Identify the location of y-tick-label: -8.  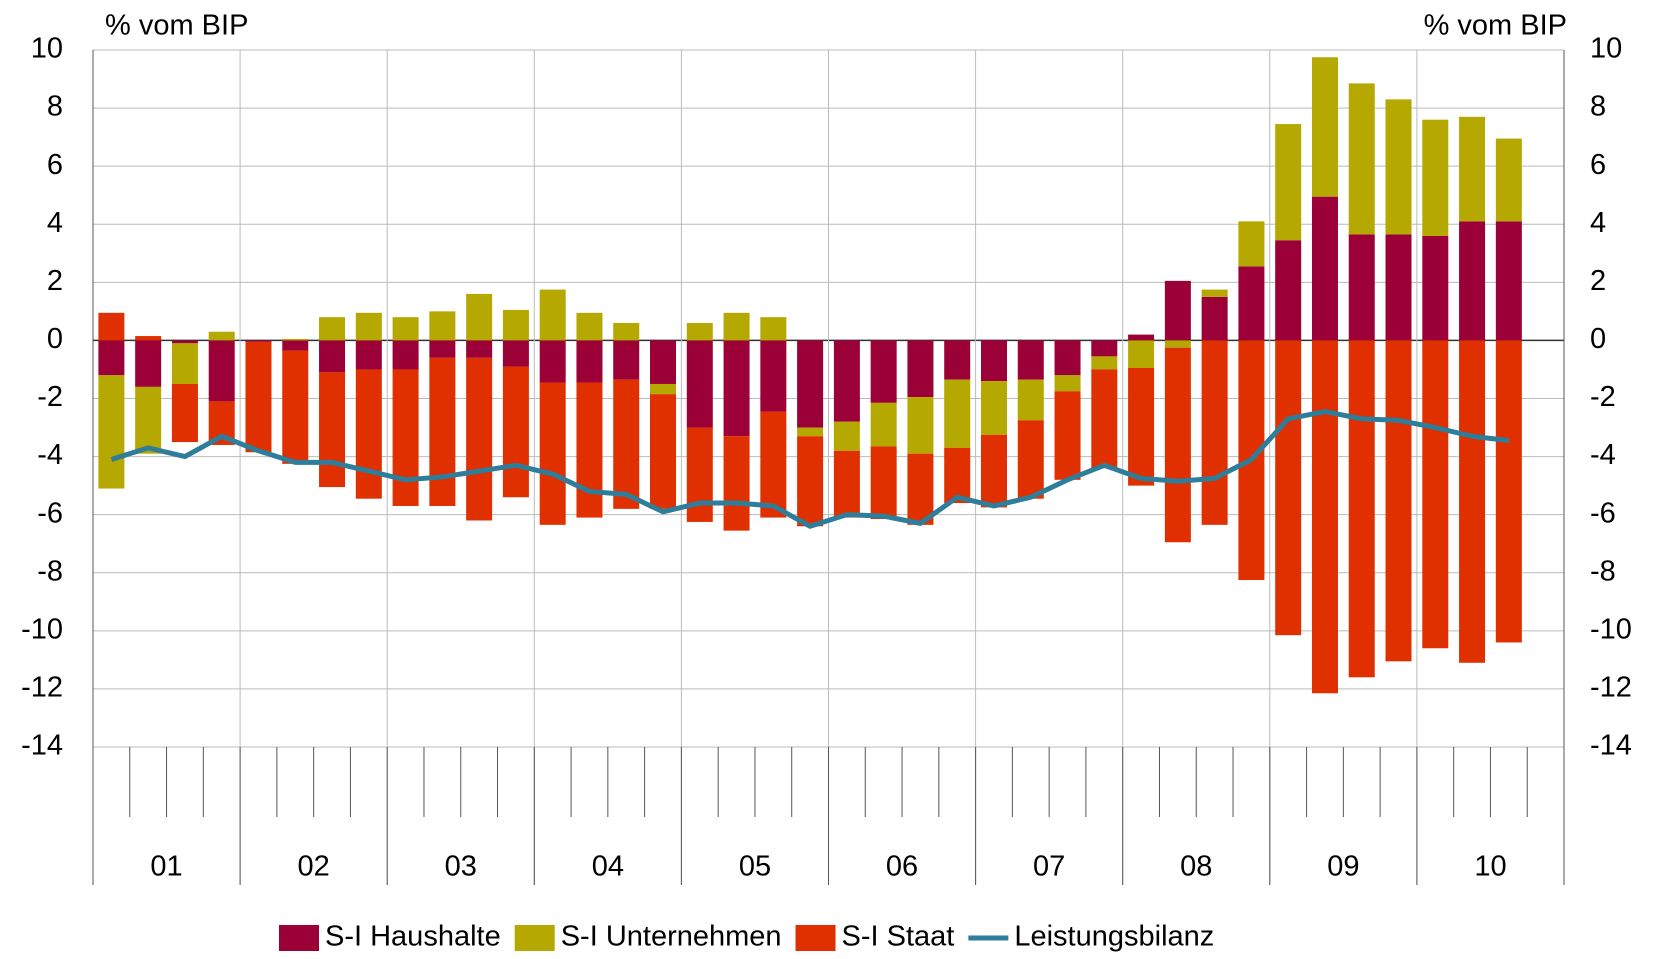
(50, 571).